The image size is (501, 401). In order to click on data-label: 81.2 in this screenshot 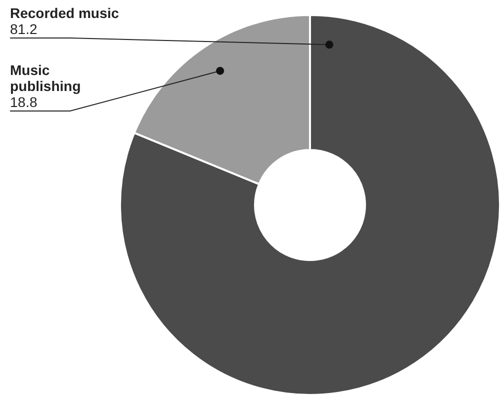, I will do `click(24, 29)`.